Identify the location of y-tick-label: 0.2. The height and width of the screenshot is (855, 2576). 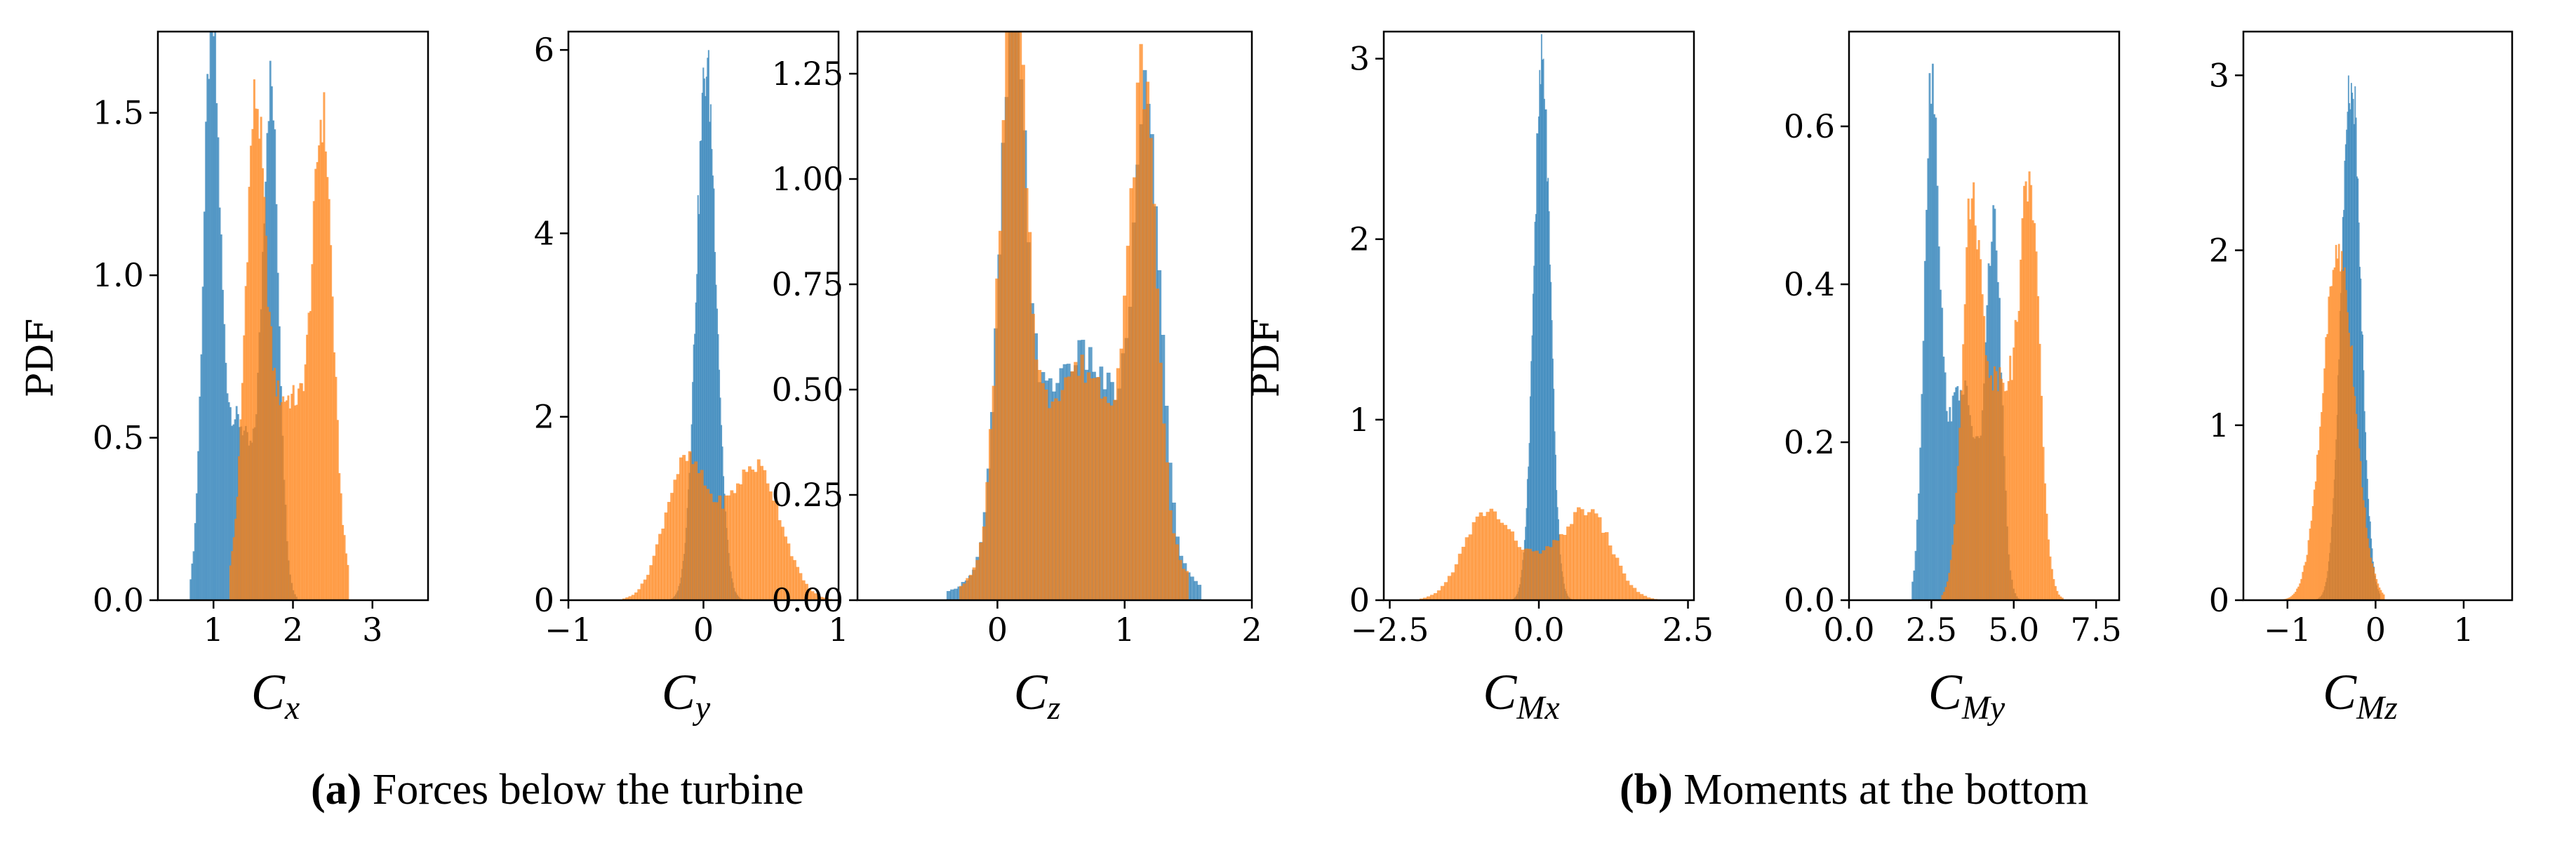
(1809, 442).